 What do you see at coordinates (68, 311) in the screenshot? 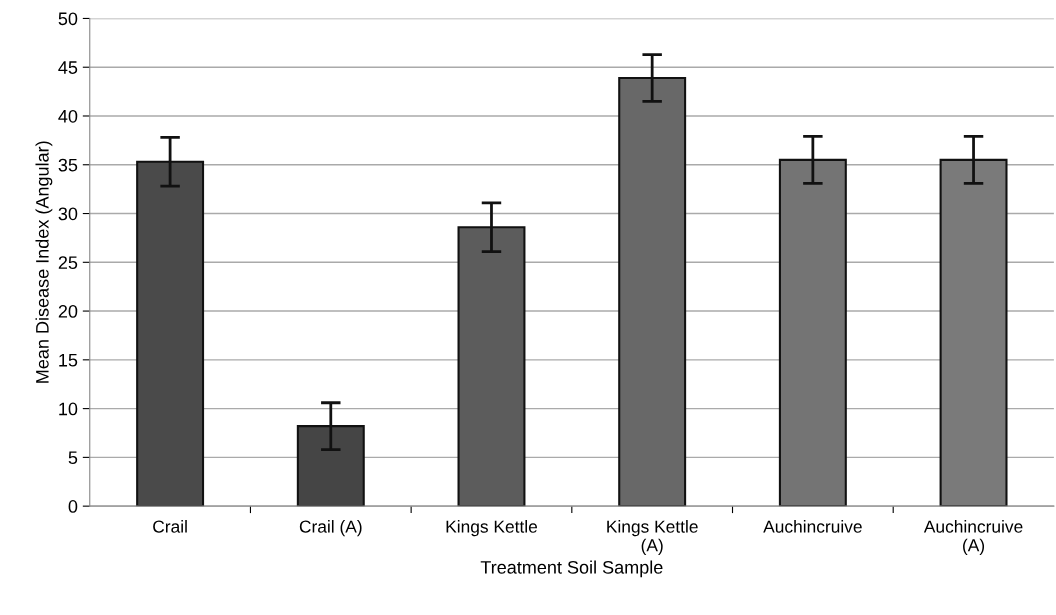
I see `y-tick-label: 20` at bounding box center [68, 311].